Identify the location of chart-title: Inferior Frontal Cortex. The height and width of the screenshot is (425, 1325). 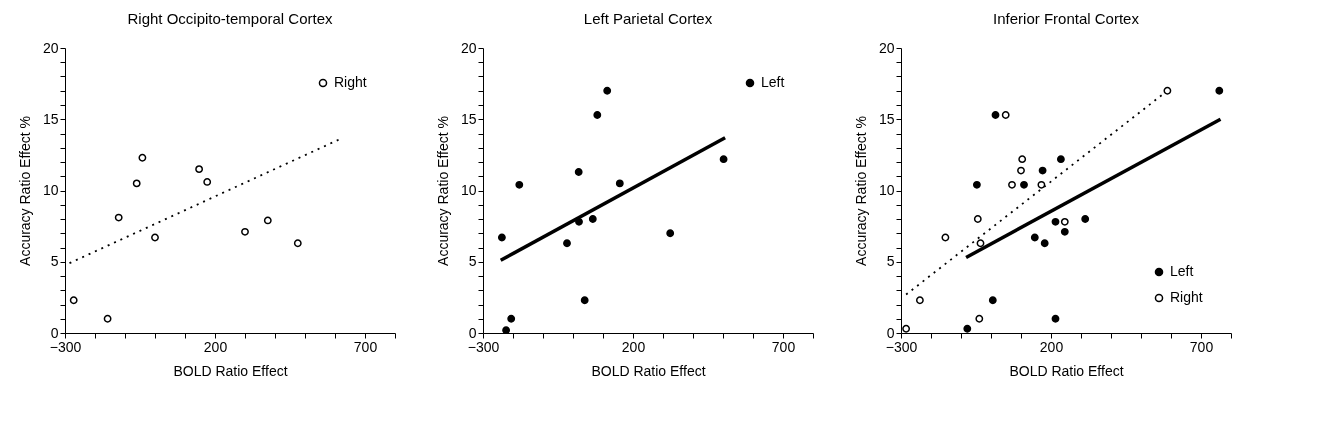
(1066, 18).